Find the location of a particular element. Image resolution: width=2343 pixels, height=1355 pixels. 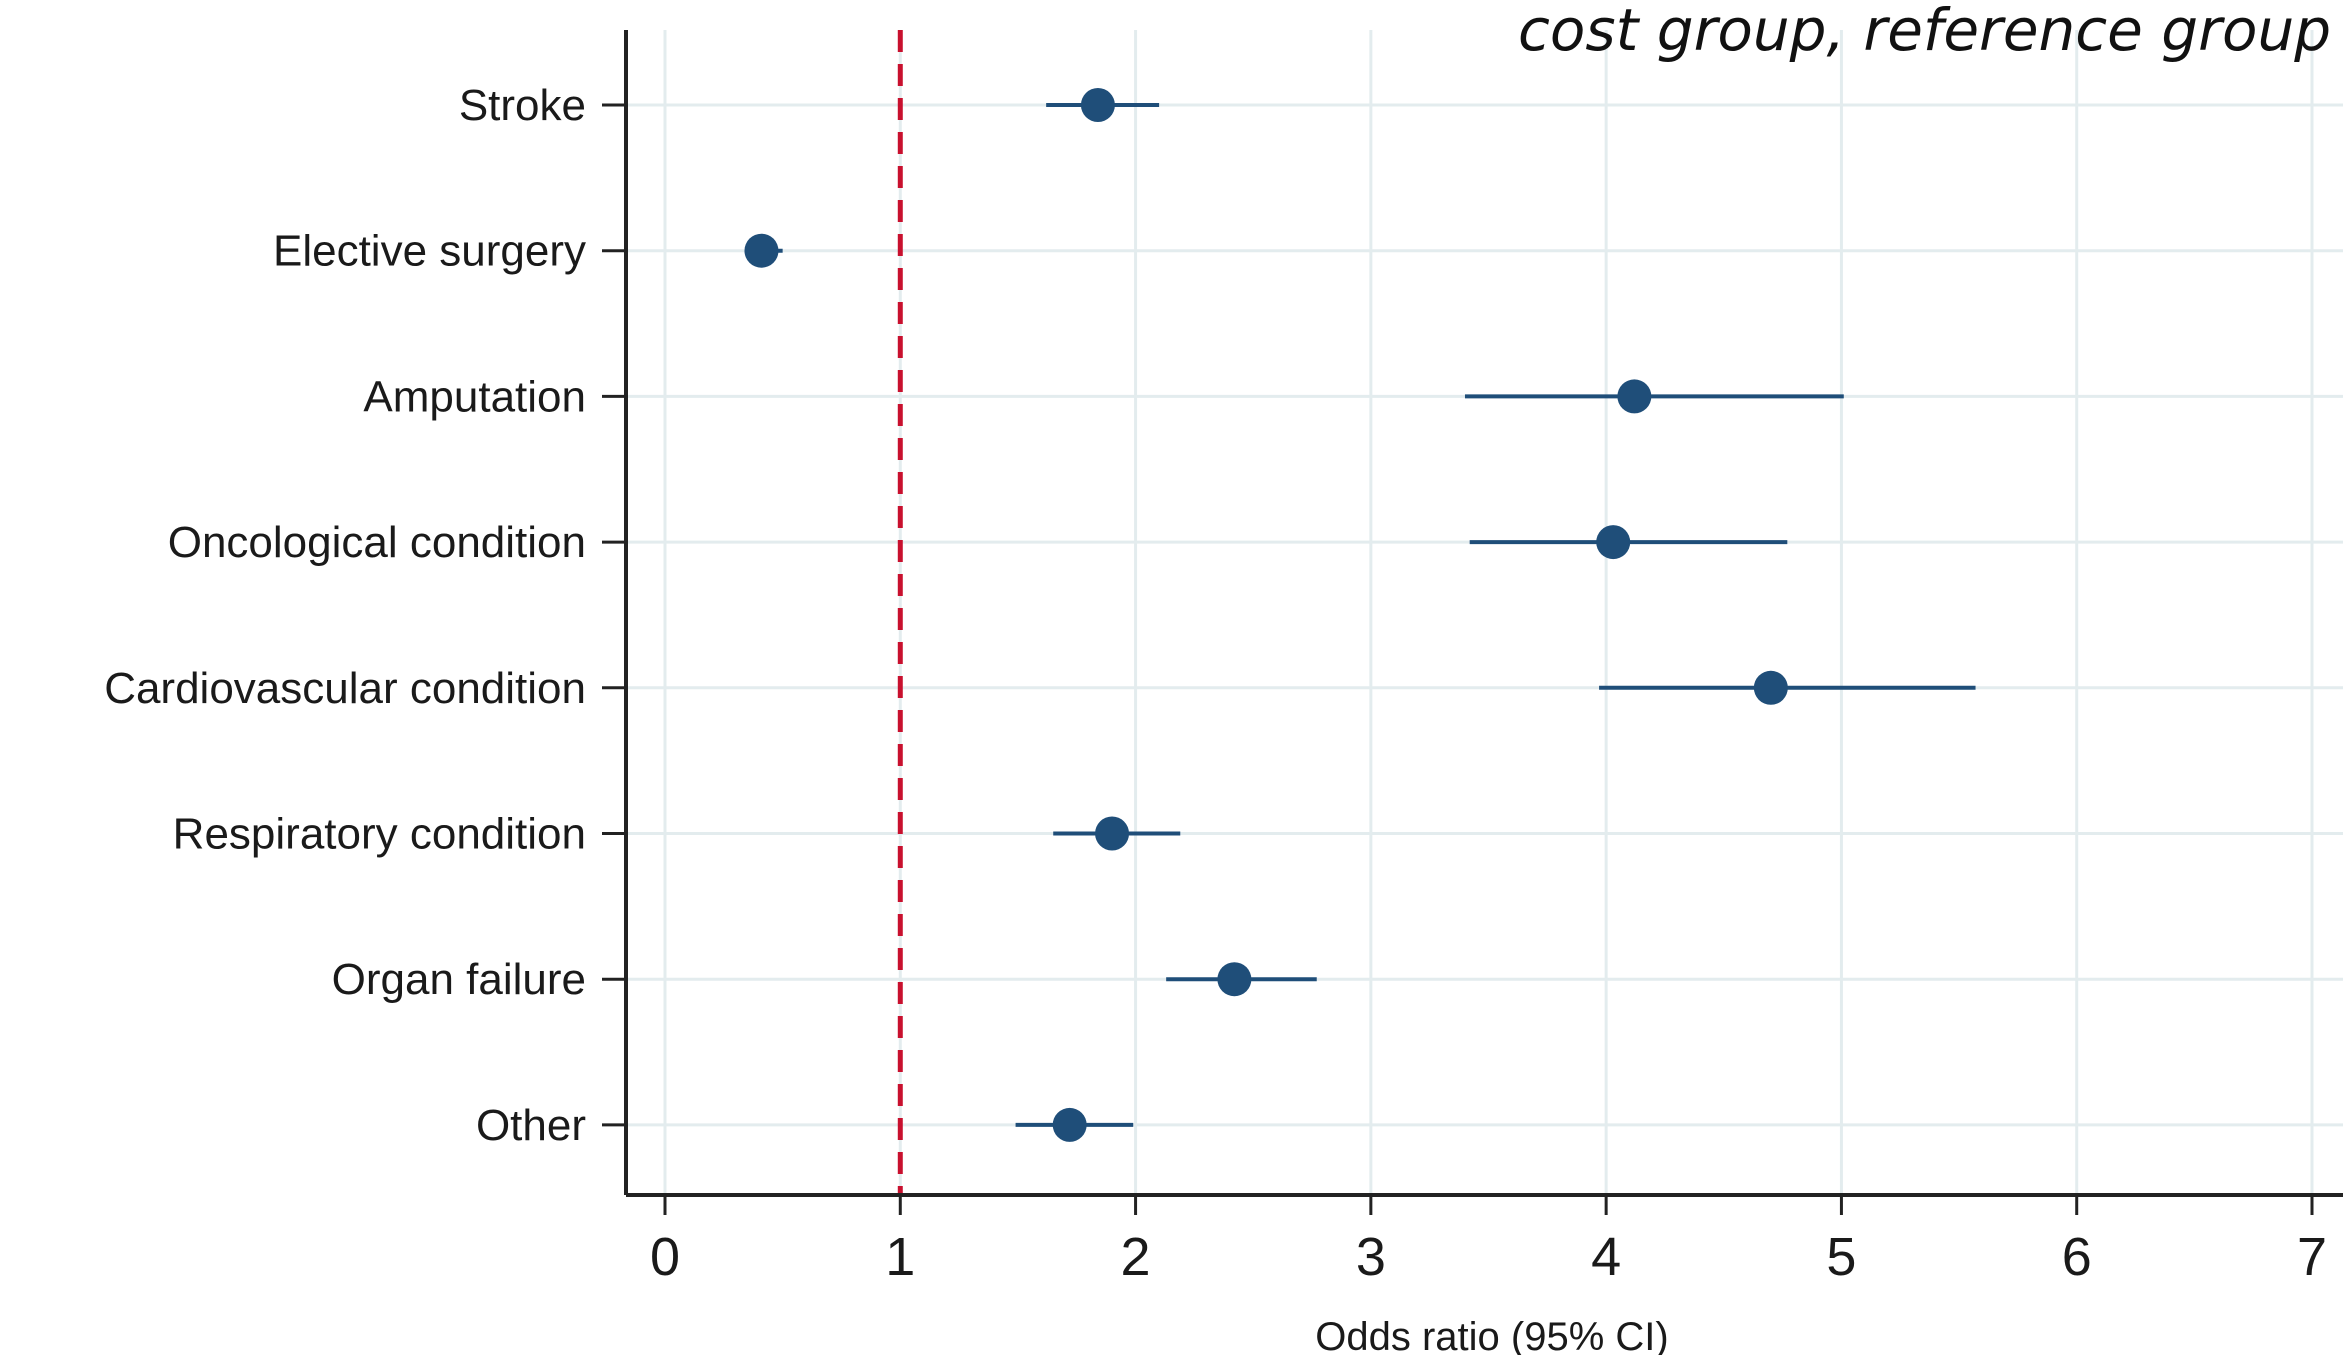

x-tick-label: 5 is located at coordinates (1841, 1257).